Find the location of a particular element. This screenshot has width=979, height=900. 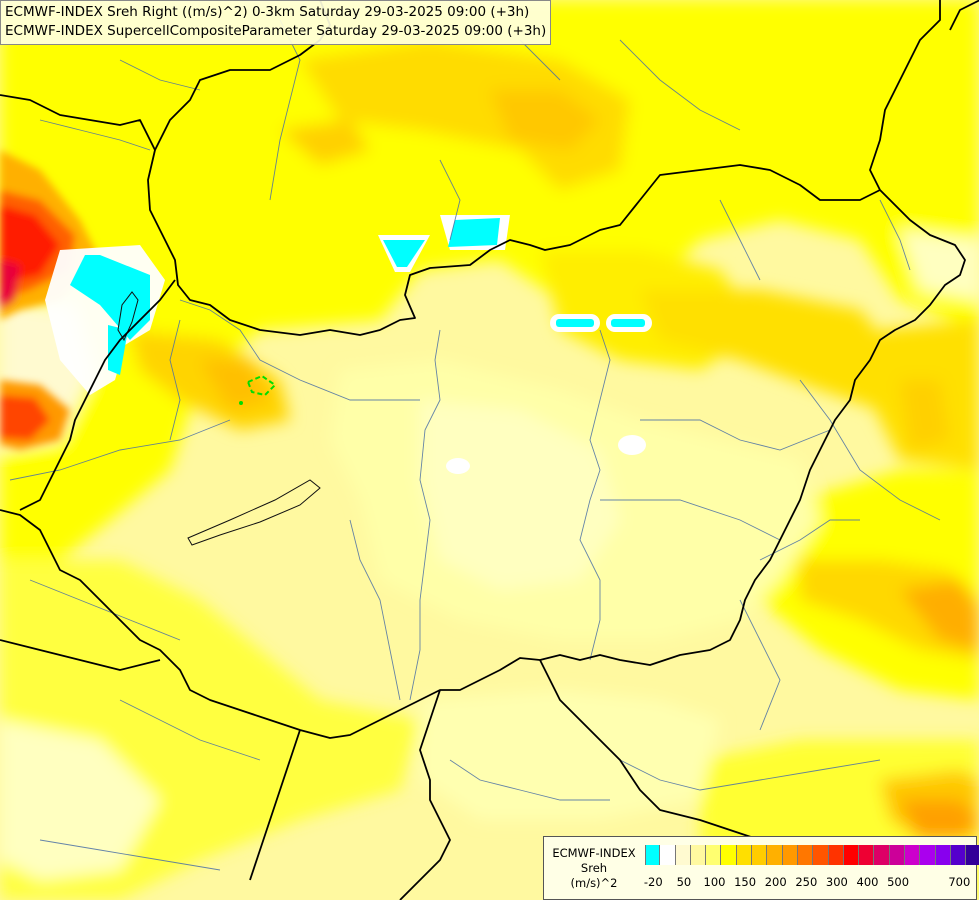

legend-tick-label: -20 is located at coordinates (653, 882).